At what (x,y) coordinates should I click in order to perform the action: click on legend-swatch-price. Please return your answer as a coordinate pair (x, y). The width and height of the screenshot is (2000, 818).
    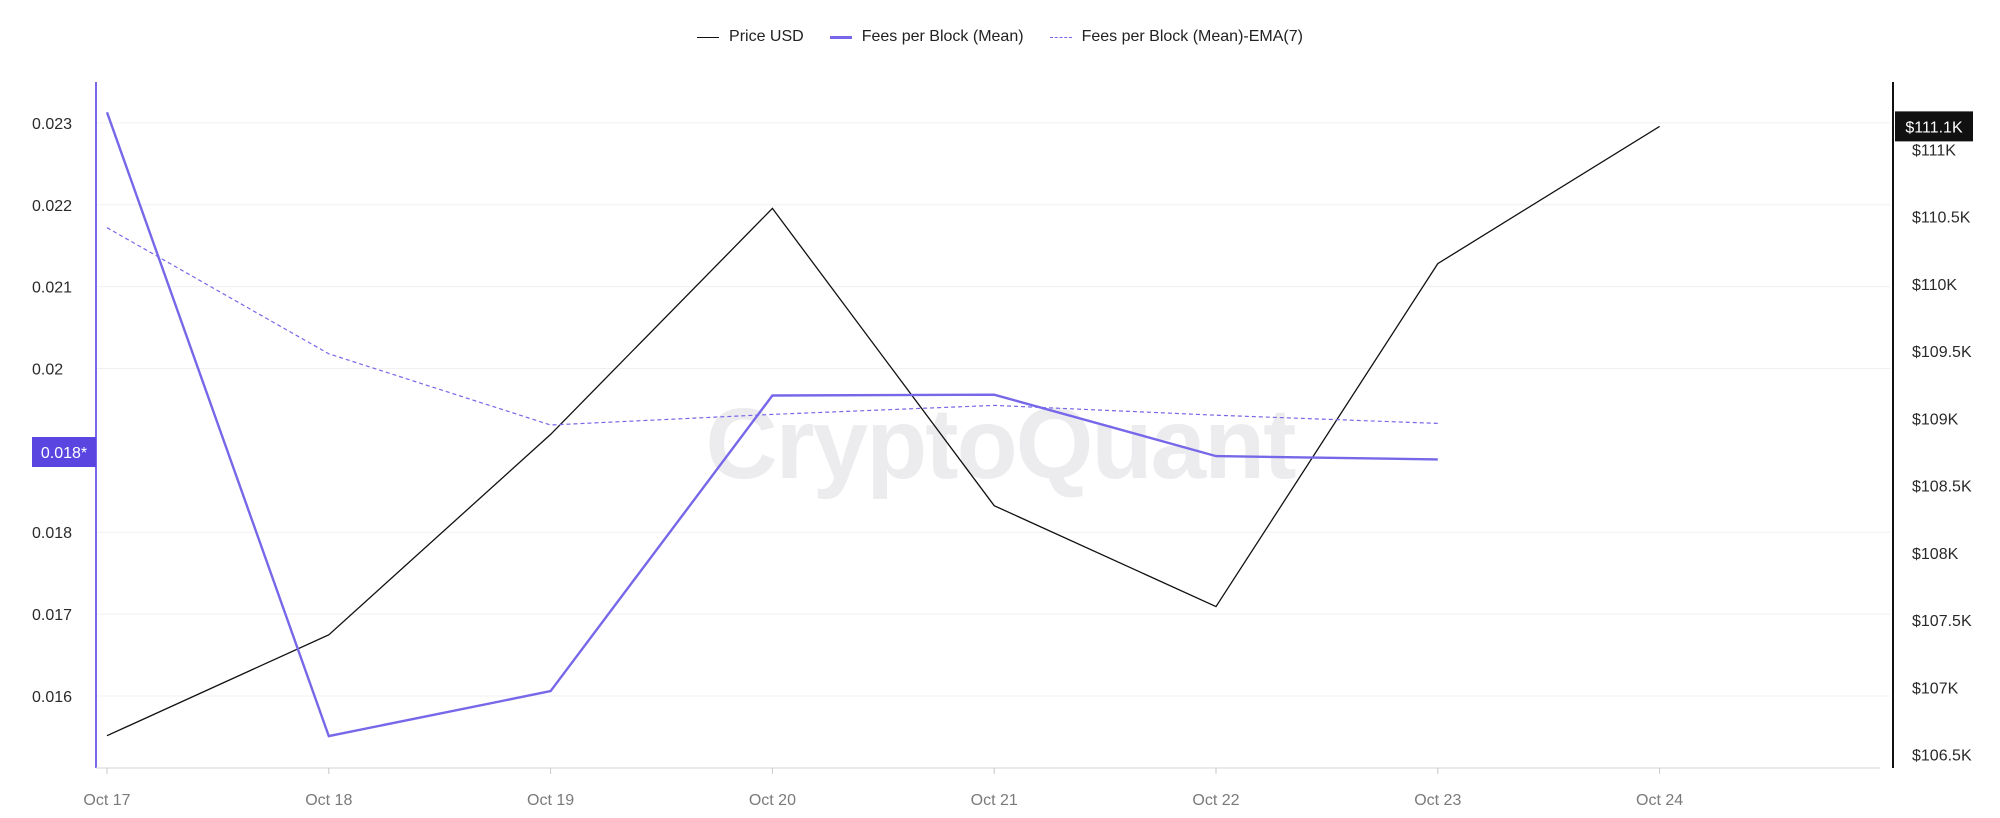
    Looking at the image, I should click on (708, 37).